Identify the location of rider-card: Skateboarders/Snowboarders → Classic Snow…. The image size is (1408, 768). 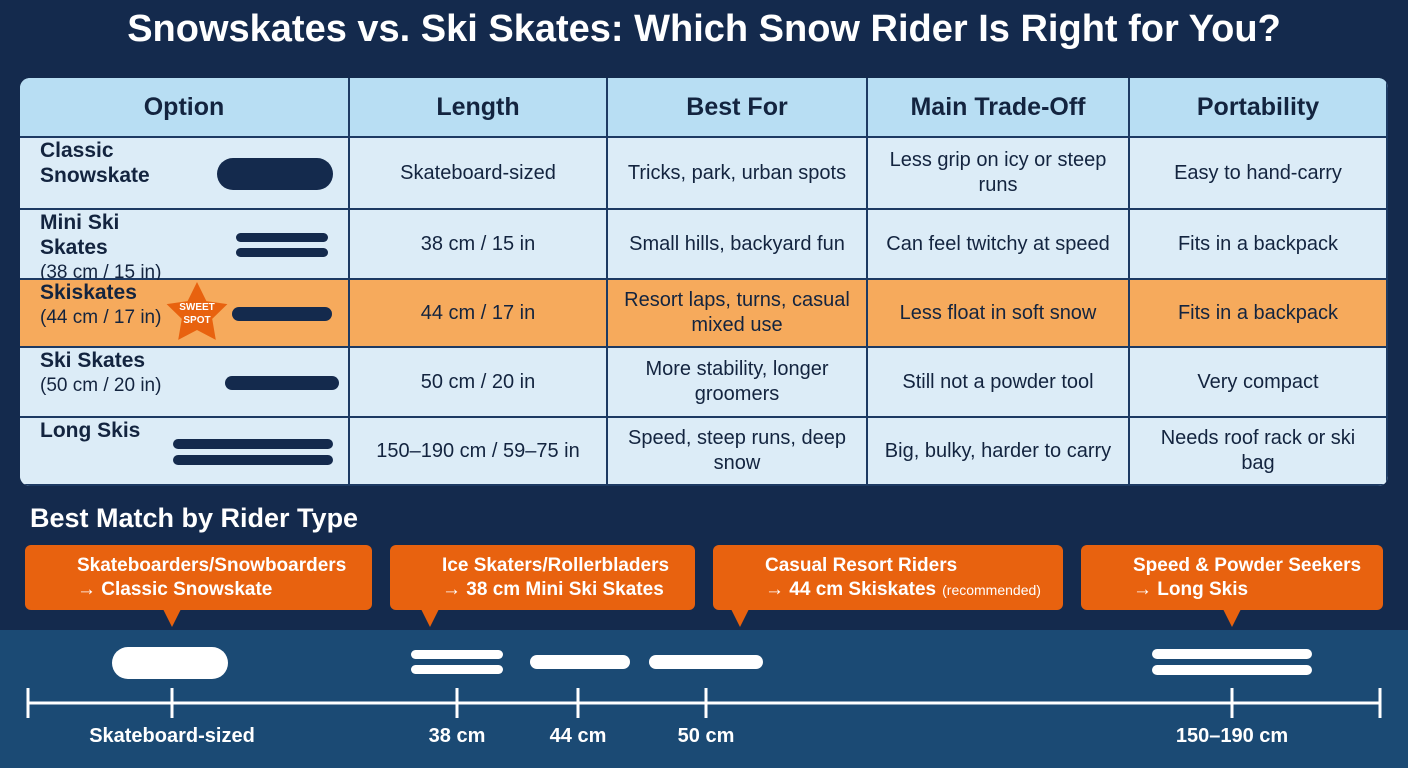
(198, 577).